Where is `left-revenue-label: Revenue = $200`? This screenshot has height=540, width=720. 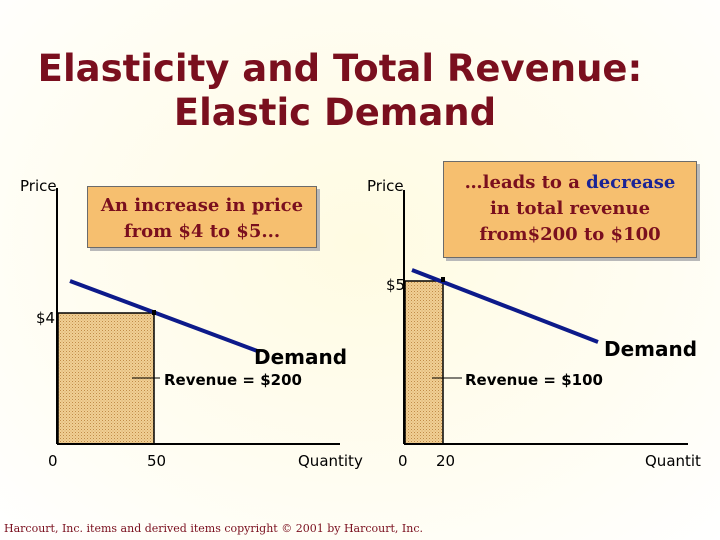 left-revenue-label: Revenue = $200 is located at coordinates (233, 380).